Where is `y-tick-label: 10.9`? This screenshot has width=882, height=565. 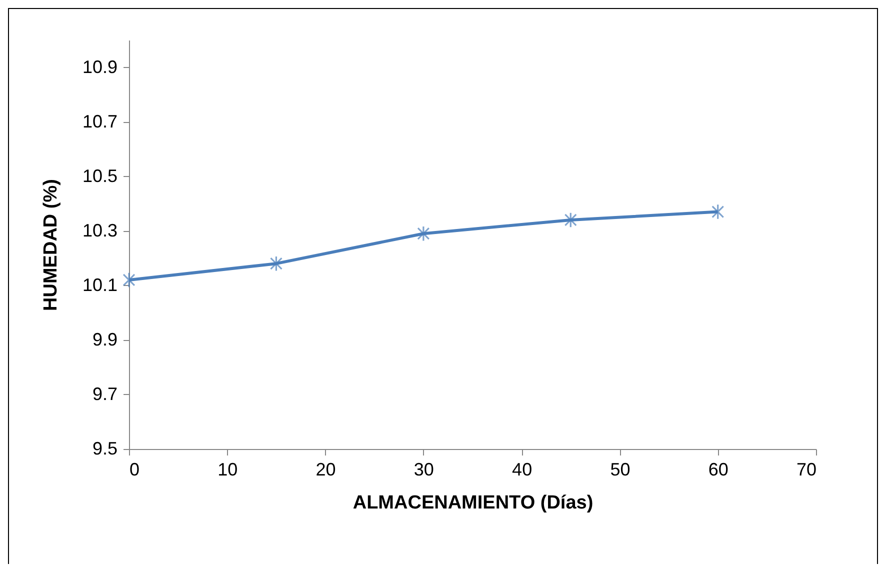 y-tick-label: 10.9 is located at coordinates (100, 66).